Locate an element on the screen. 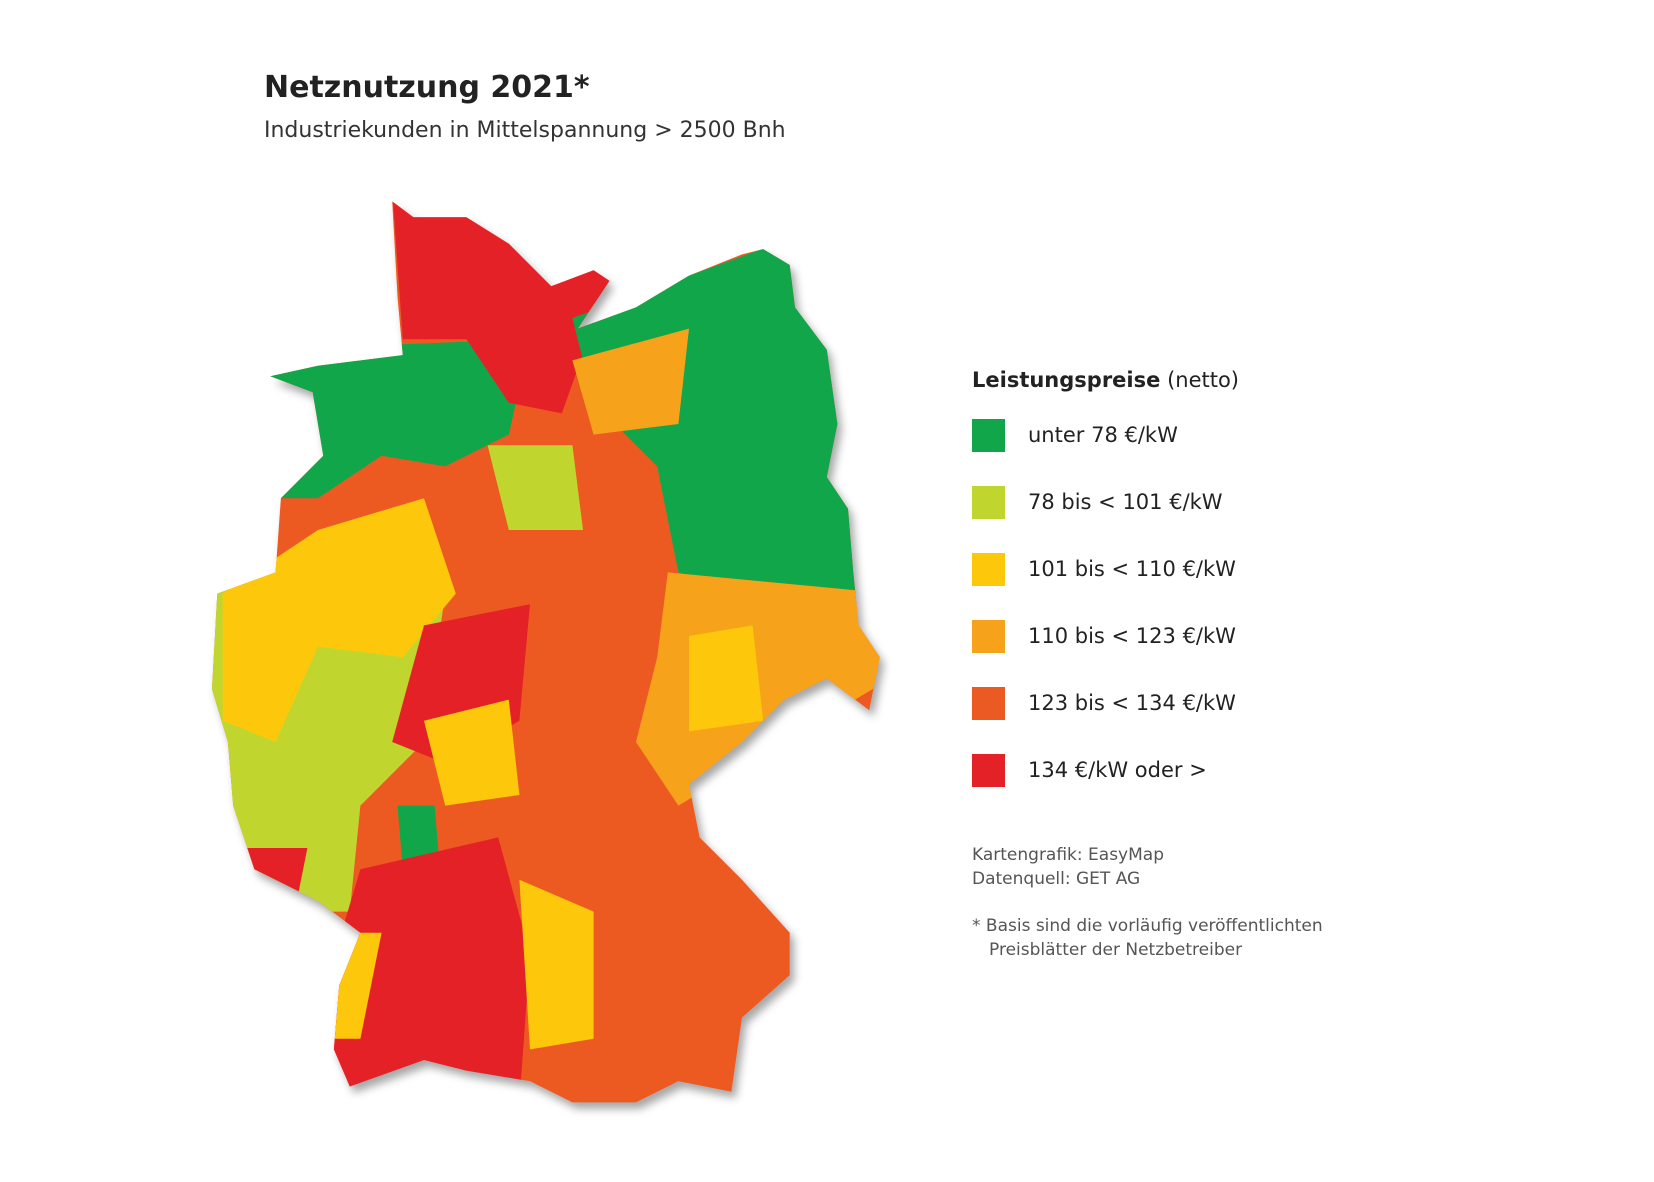 The image size is (1654, 1182). legend-item: 123 bis < 134 €/kW is located at coordinates (1104, 703).